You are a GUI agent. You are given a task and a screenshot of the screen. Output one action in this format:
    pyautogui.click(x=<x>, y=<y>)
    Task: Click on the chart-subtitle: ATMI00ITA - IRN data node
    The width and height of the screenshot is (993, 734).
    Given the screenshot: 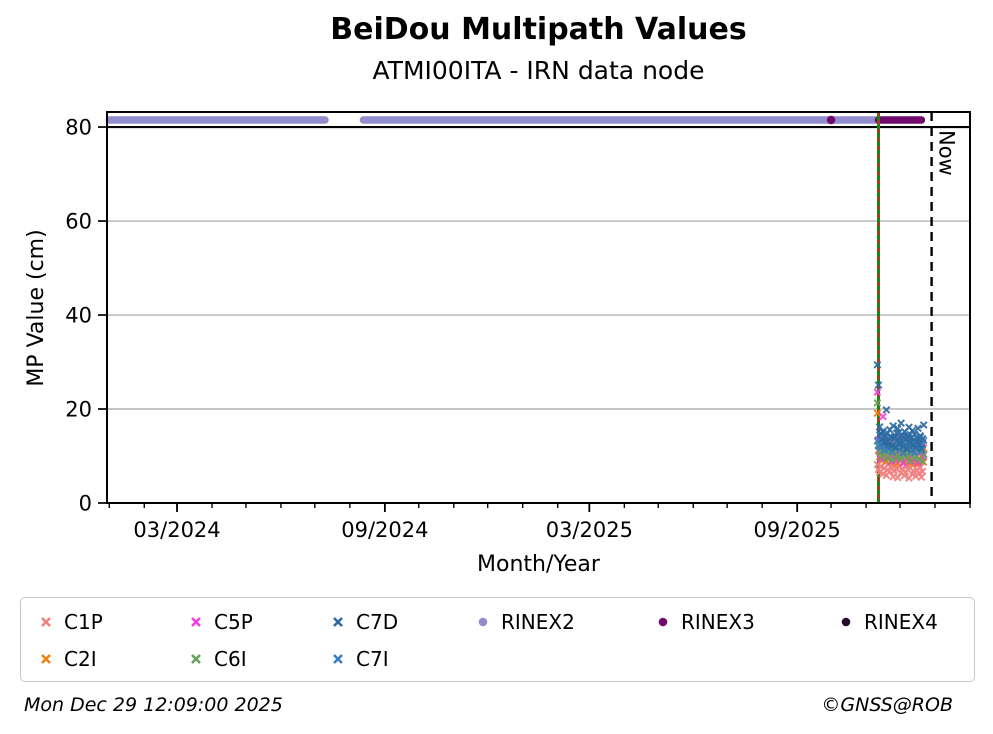 What is the action you would take?
    pyautogui.click(x=538, y=70)
    